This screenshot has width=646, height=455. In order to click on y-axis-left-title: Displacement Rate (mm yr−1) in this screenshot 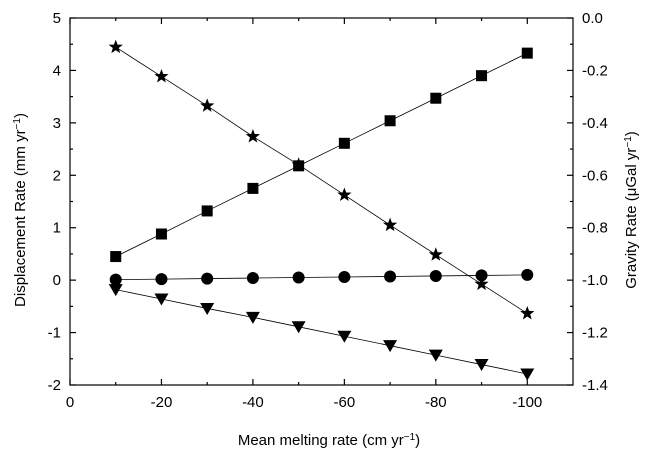, I will do `click(21, 210)`.